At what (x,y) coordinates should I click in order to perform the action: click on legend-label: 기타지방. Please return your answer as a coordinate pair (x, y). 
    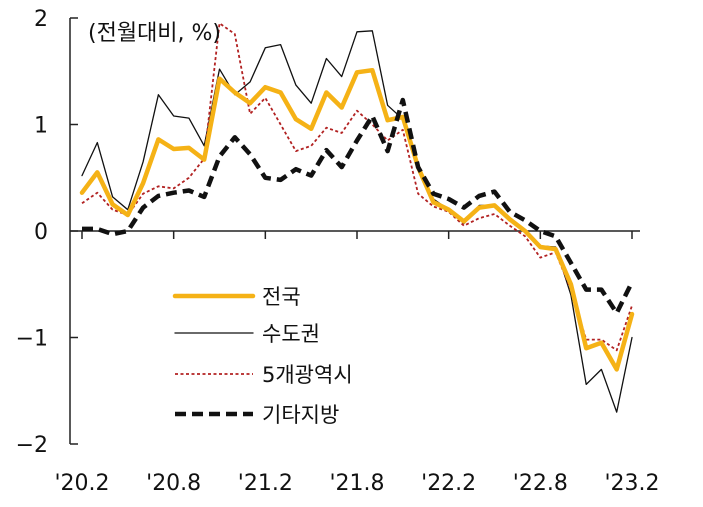
    Looking at the image, I should click on (300, 415).